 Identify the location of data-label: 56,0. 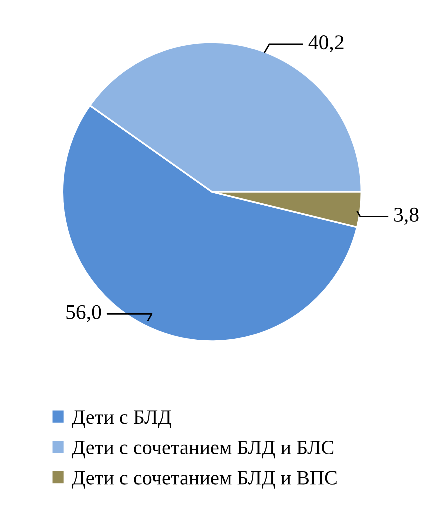
(84, 313).